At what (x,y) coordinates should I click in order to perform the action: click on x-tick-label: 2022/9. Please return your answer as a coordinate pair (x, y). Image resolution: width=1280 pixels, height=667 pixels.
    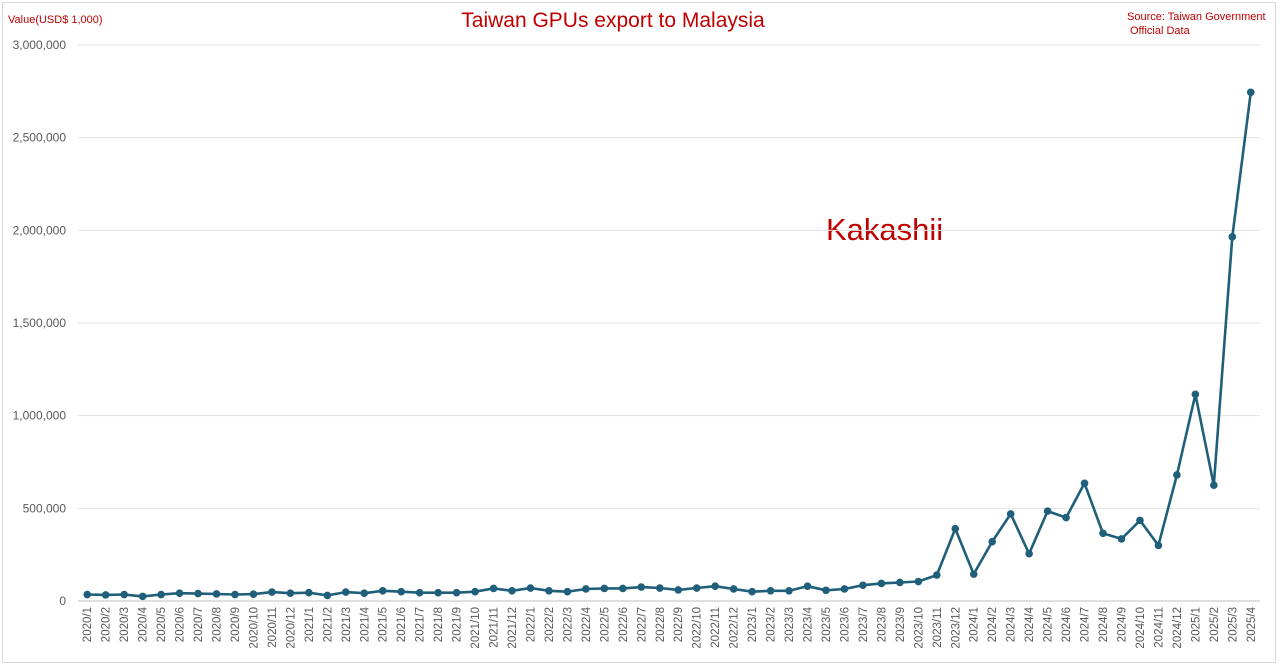
    Looking at the image, I should click on (679, 624).